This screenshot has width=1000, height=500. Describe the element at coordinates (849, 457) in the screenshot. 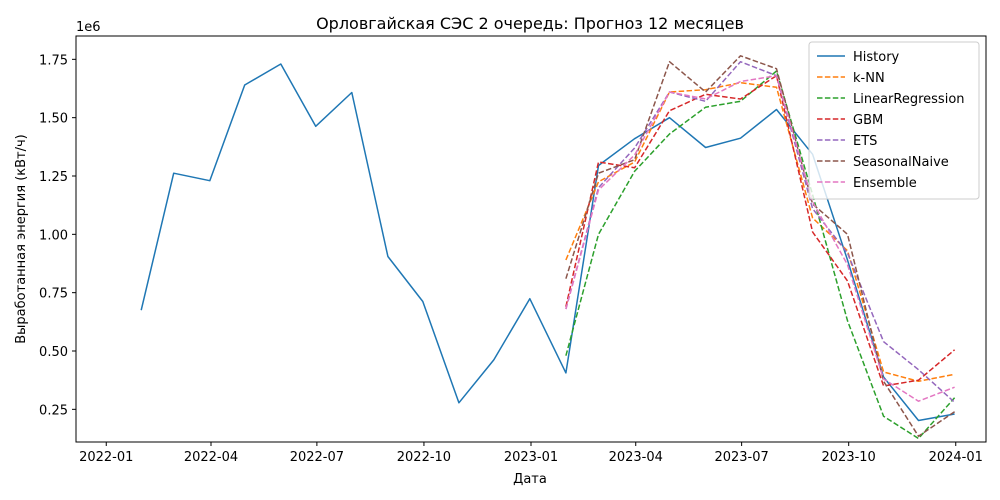

I see `x-tick-label: 2023-10` at that location.